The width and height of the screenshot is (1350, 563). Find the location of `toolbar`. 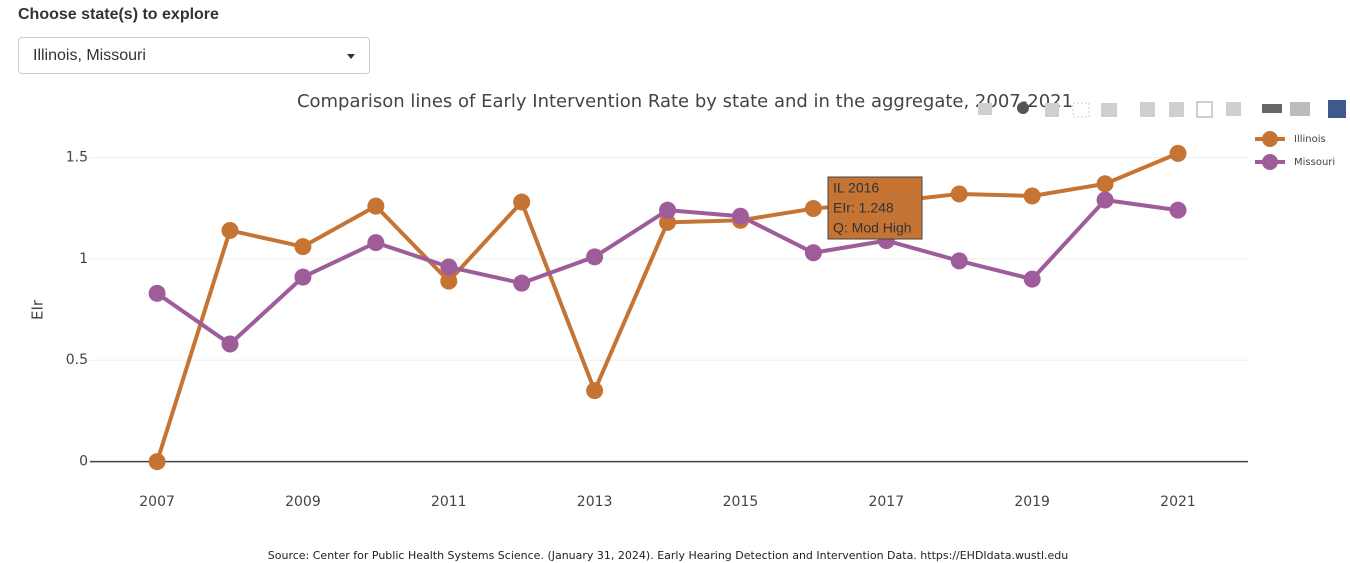

toolbar is located at coordinates (1162, 109).